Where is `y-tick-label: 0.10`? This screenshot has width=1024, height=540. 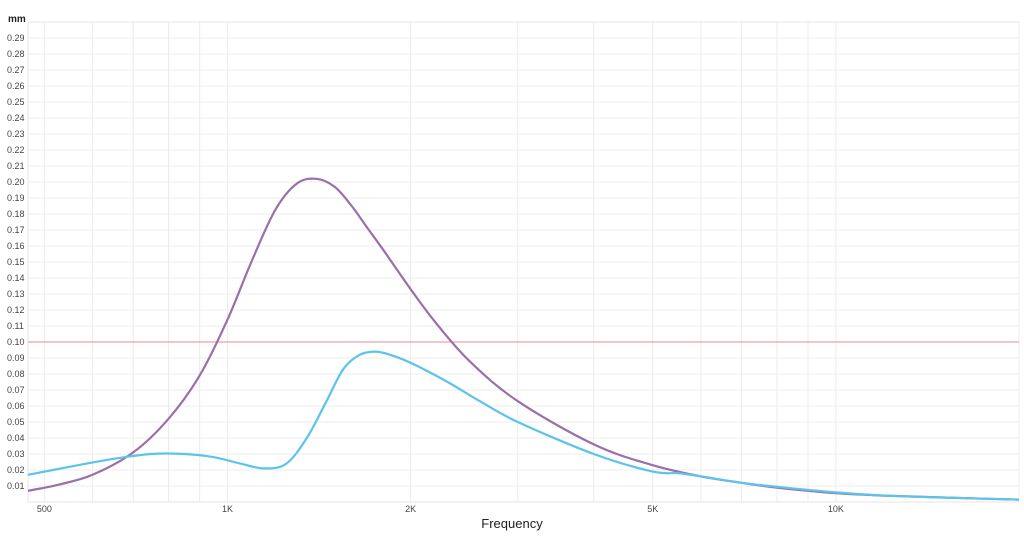
y-tick-label: 0.10 is located at coordinates (16, 342).